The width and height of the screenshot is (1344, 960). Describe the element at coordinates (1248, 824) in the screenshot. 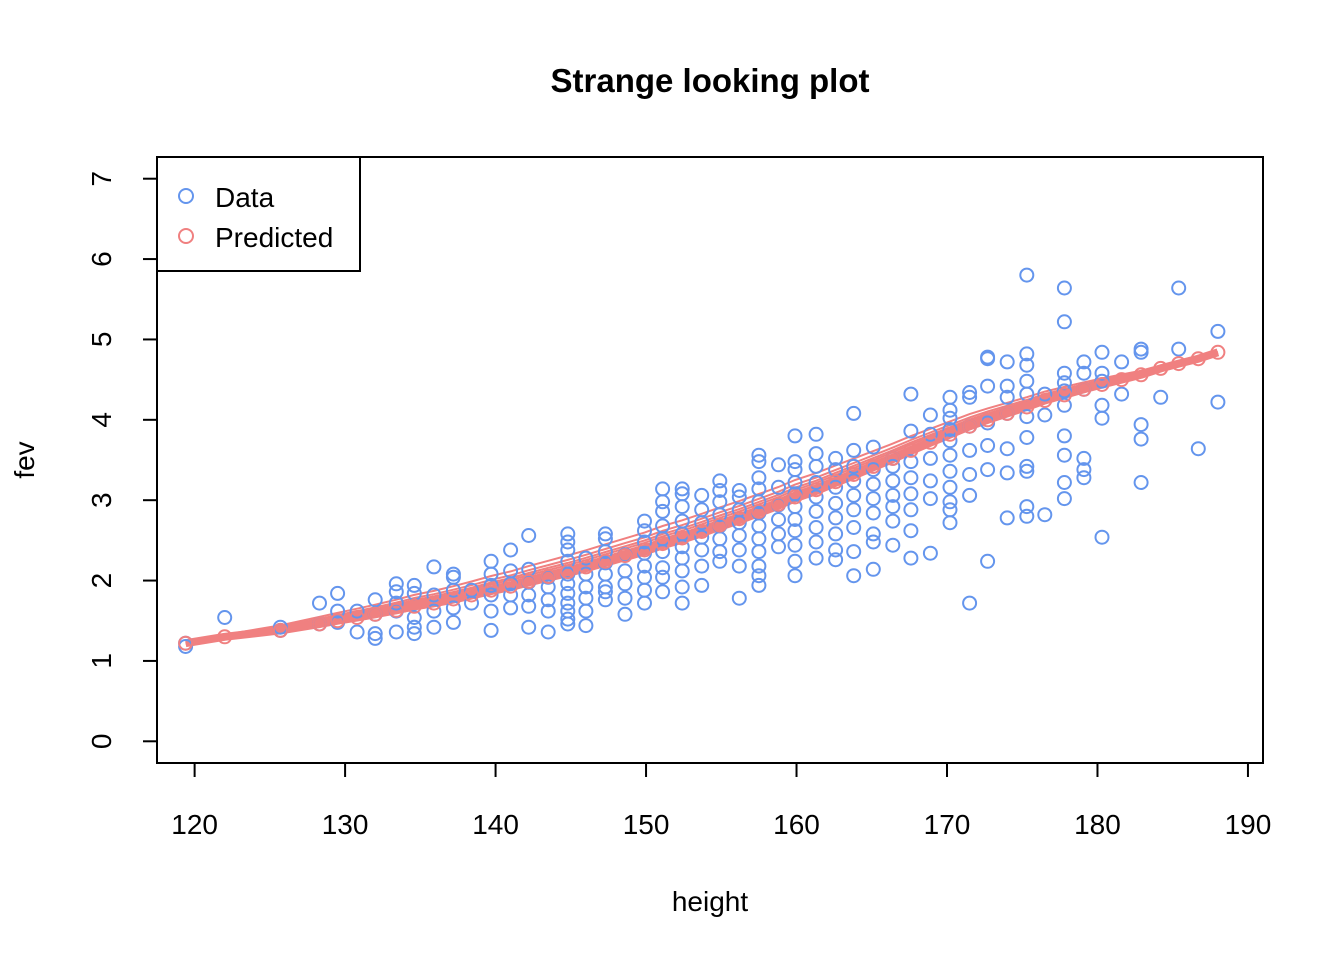

I see `x-tick-label: 190` at that location.